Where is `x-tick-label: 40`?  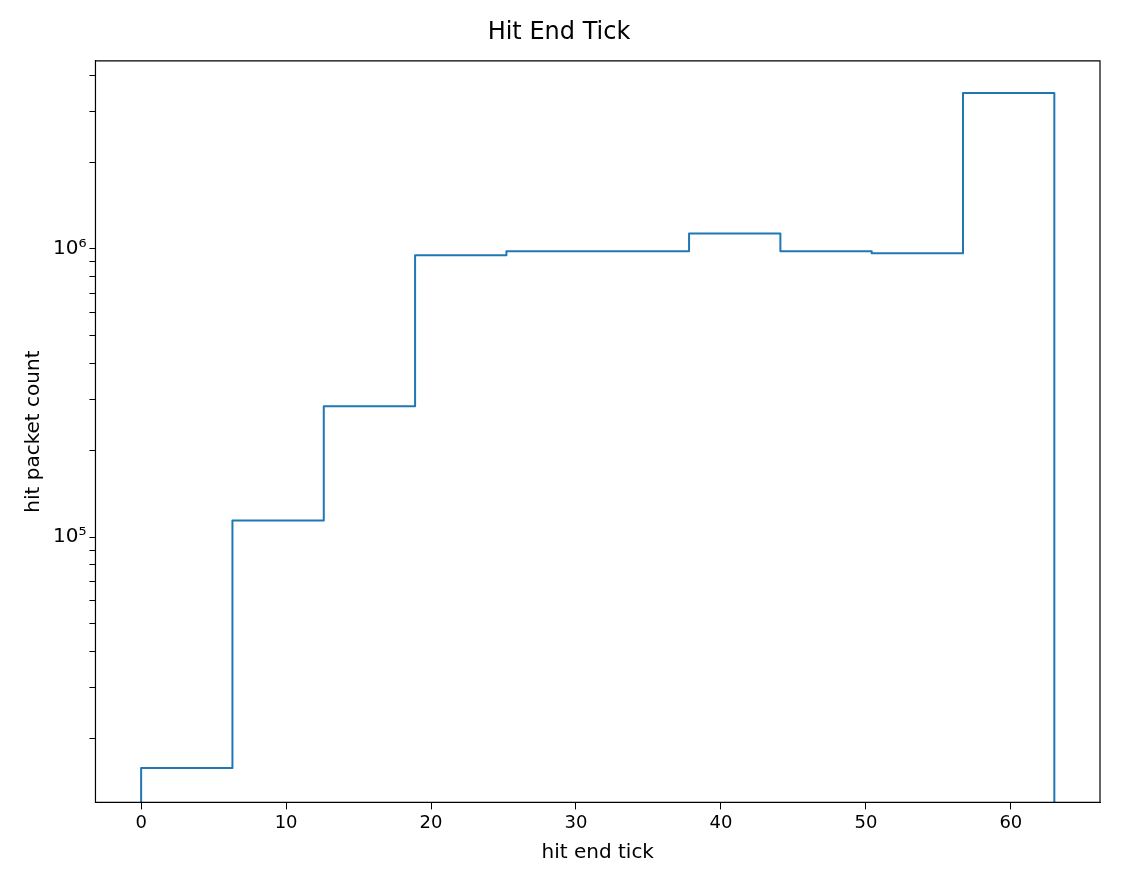
x-tick-label: 40 is located at coordinates (721, 821).